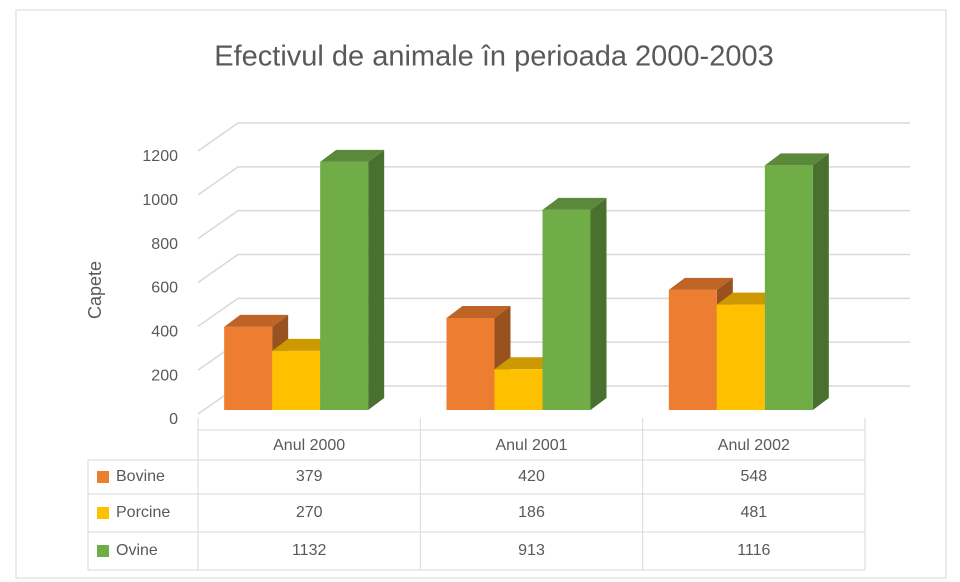 Image resolution: width=960 pixels, height=582 pixels. I want to click on table-value: 1132, so click(309, 550).